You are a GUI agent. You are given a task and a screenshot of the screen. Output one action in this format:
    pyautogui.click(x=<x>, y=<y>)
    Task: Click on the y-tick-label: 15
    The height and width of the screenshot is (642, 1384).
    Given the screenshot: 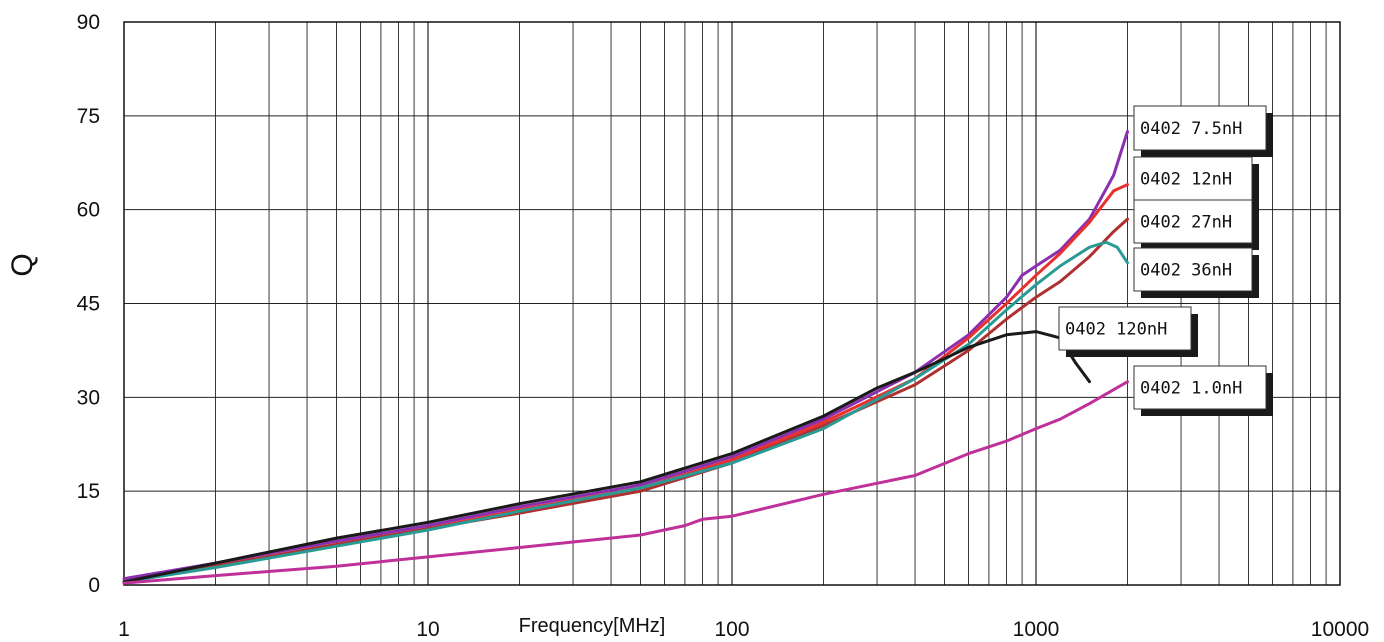 What is the action you would take?
    pyautogui.click(x=88, y=491)
    